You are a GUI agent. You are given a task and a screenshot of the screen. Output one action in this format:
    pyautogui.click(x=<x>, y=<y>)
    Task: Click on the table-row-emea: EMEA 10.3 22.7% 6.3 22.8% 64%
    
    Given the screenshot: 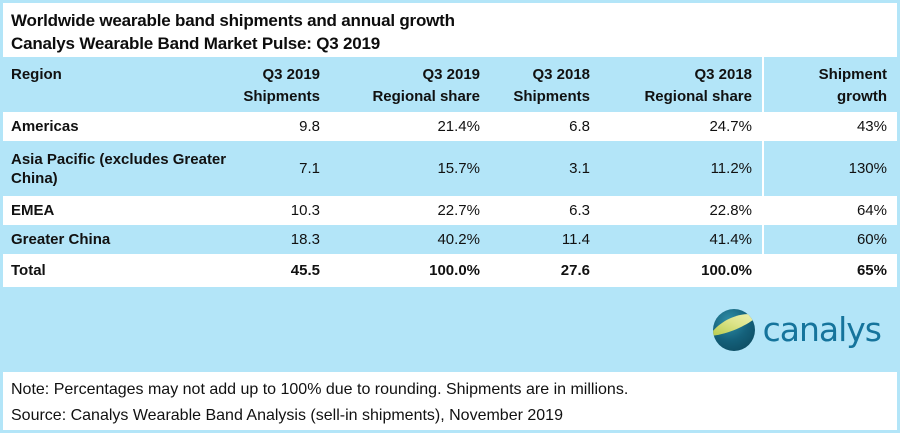 What is the action you would take?
    pyautogui.click(x=450, y=210)
    